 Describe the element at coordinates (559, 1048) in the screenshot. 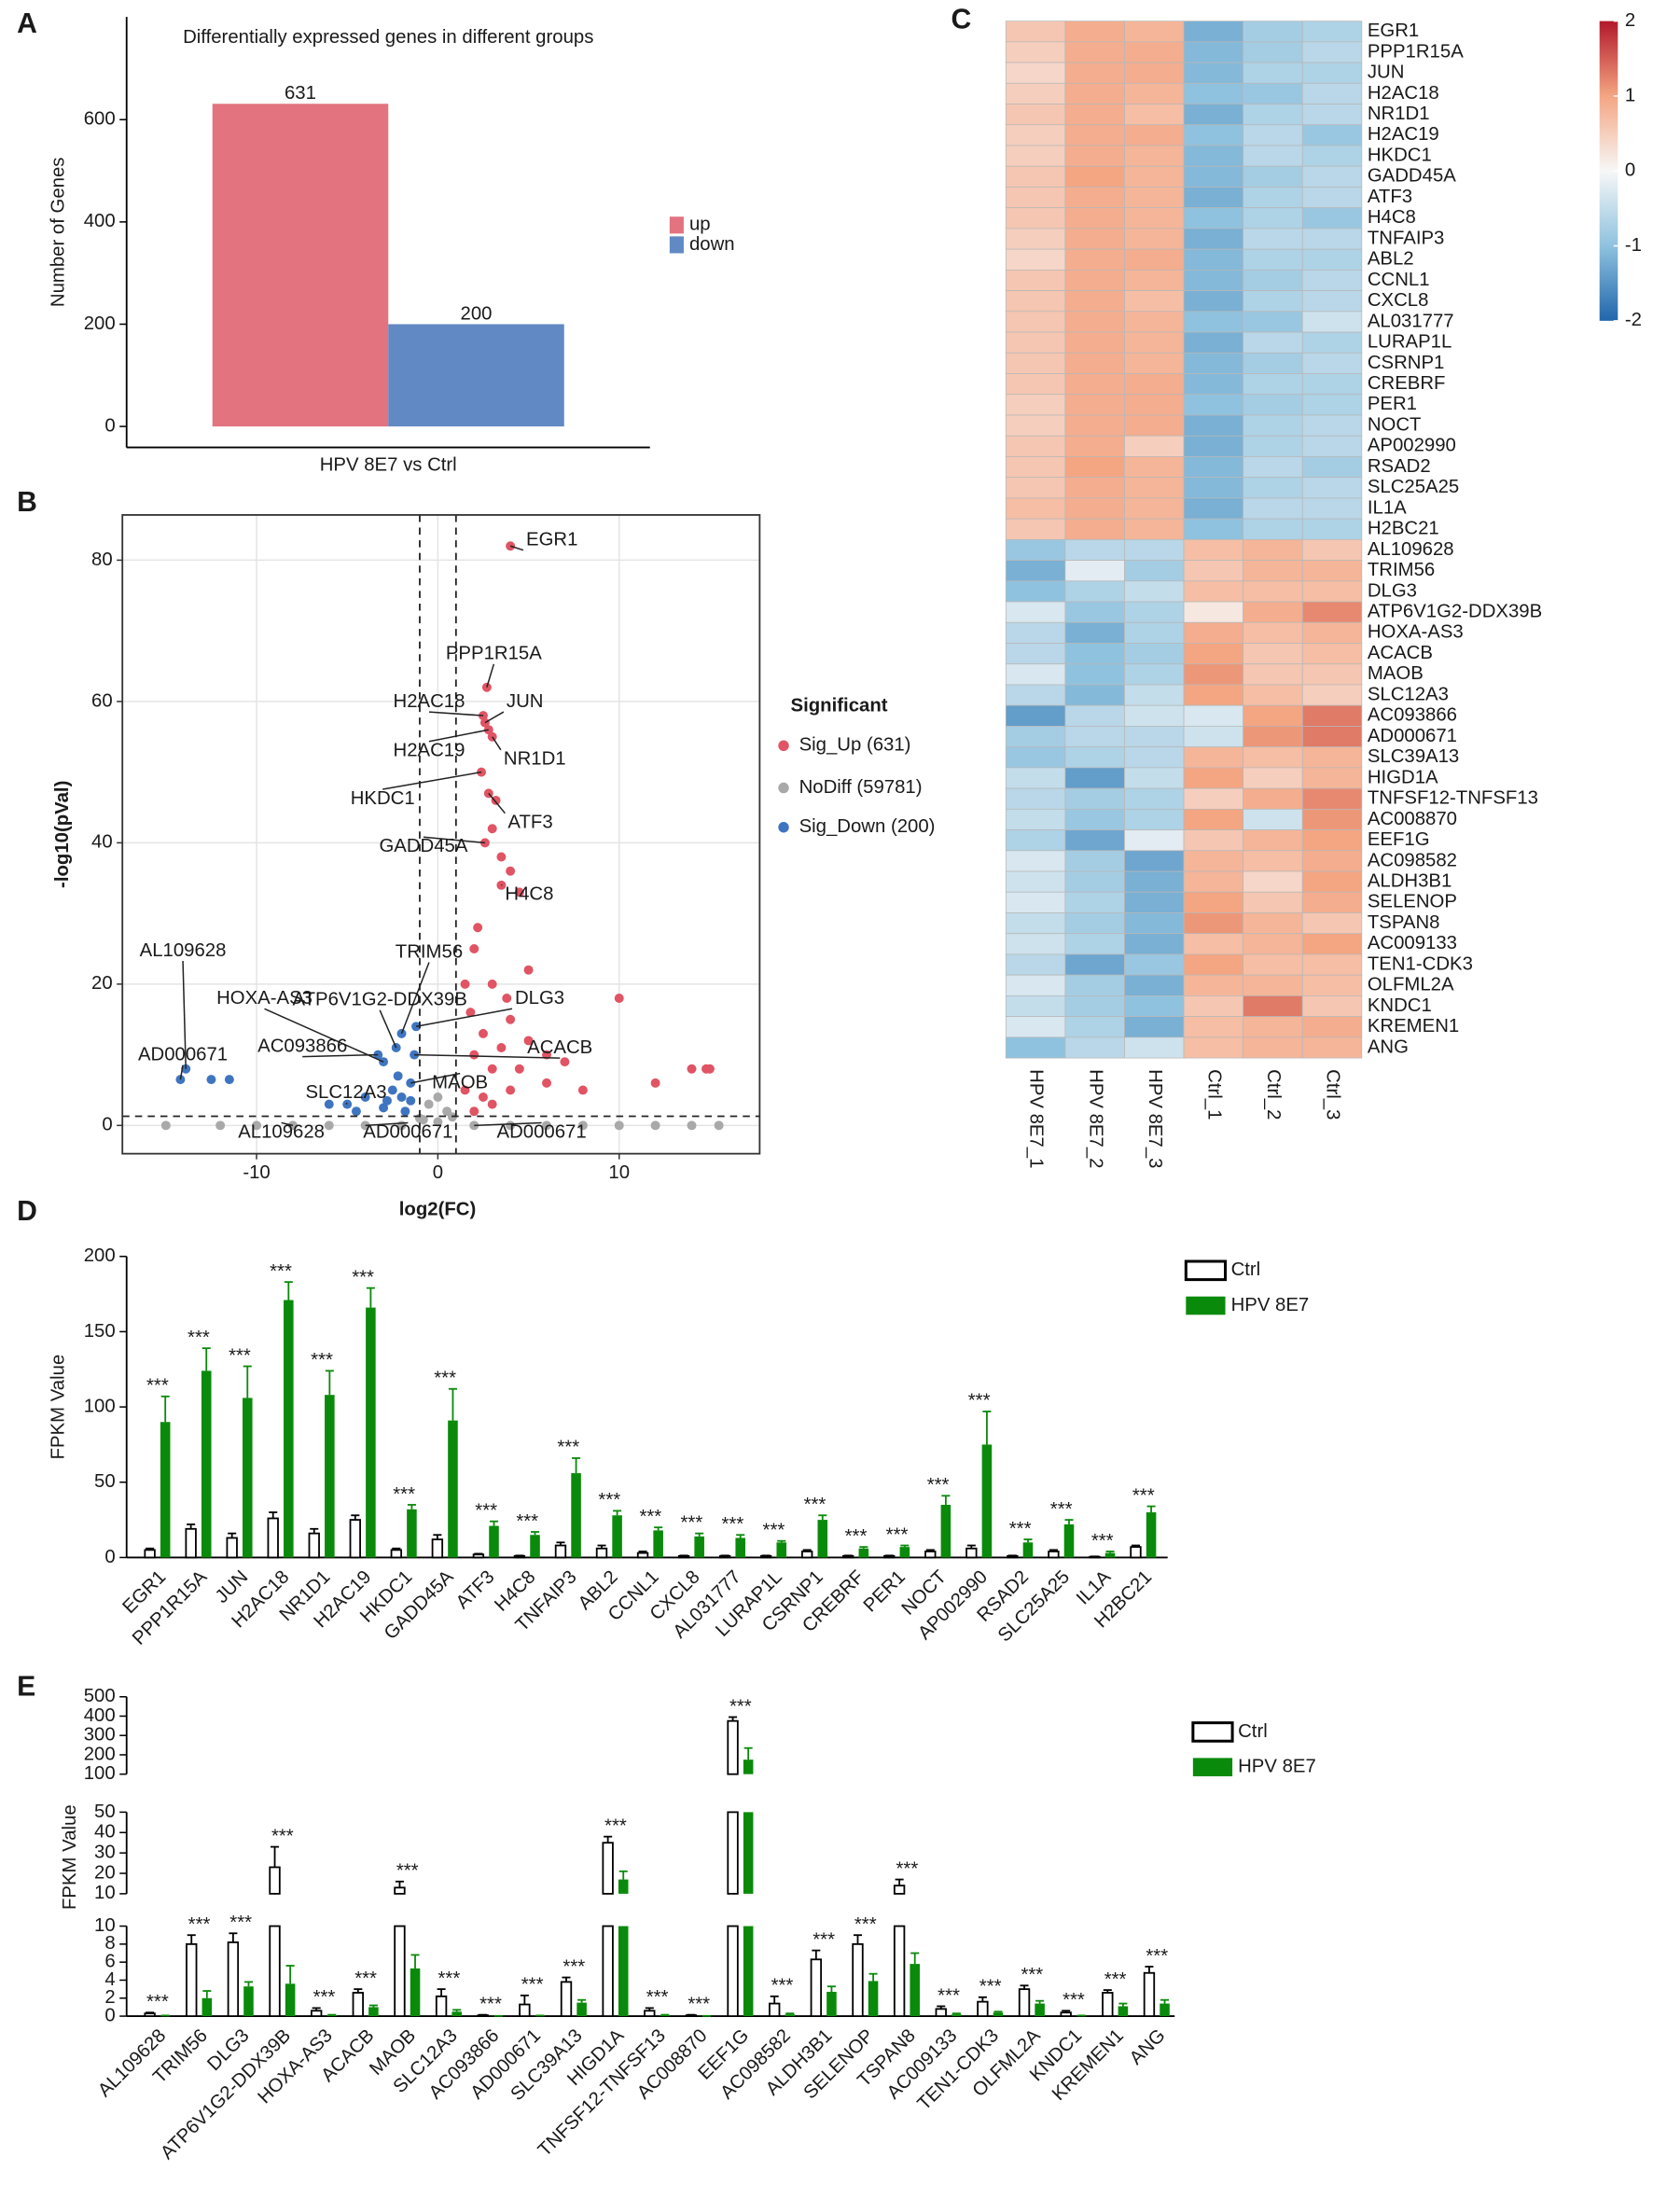

I see `point-label: ACACB` at that location.